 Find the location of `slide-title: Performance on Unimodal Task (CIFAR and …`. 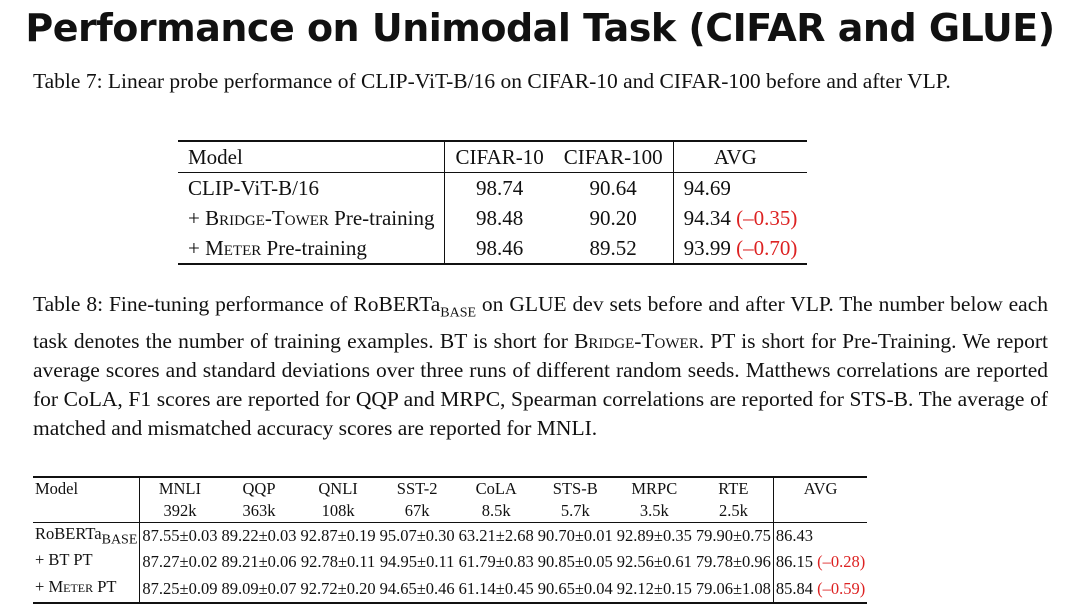

slide-title: Performance on Unimodal Task (CIFAR and … is located at coordinates (540, 28).